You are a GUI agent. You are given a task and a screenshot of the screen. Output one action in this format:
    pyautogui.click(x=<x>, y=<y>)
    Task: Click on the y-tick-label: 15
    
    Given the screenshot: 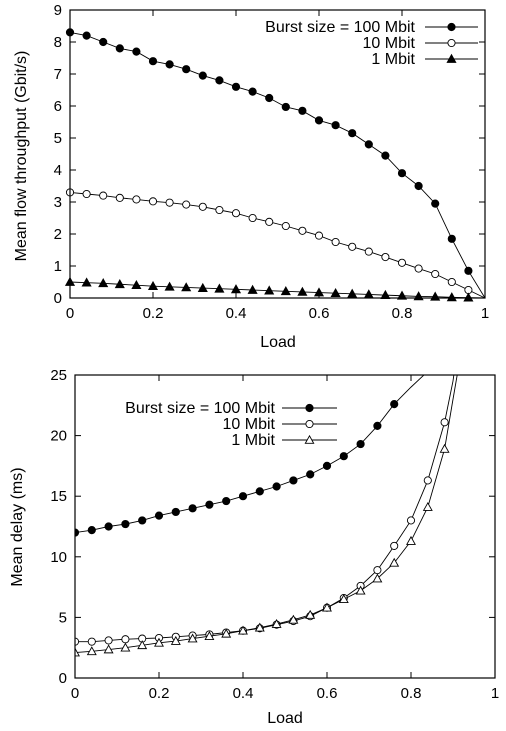 What is the action you would take?
    pyautogui.click(x=58, y=496)
    